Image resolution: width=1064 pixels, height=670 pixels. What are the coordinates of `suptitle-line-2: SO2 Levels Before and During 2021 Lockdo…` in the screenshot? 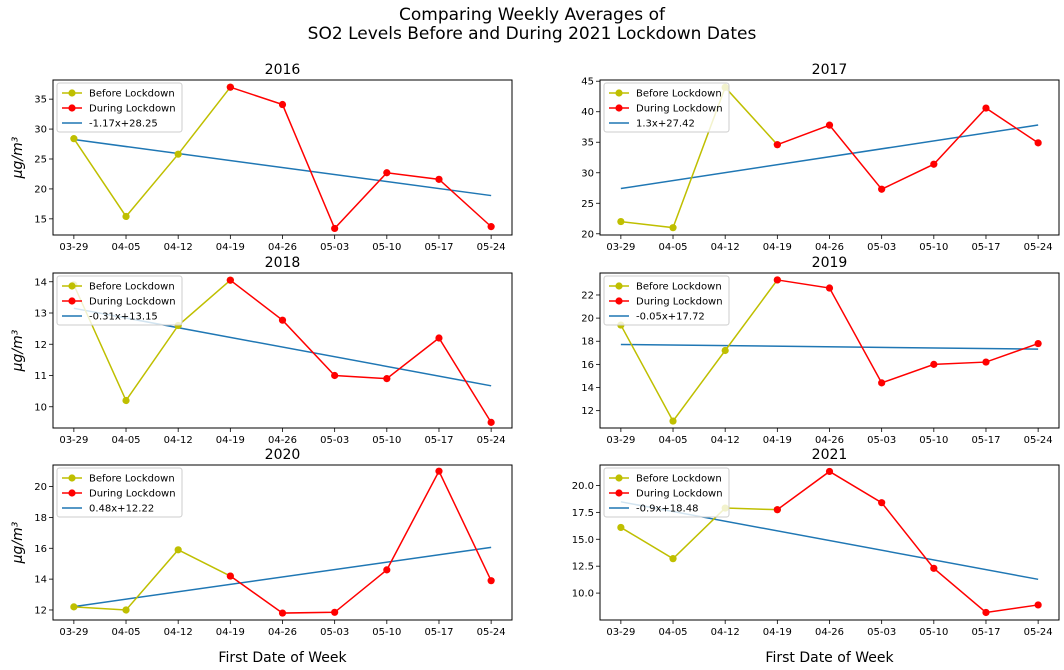 It's located at (532, 34).